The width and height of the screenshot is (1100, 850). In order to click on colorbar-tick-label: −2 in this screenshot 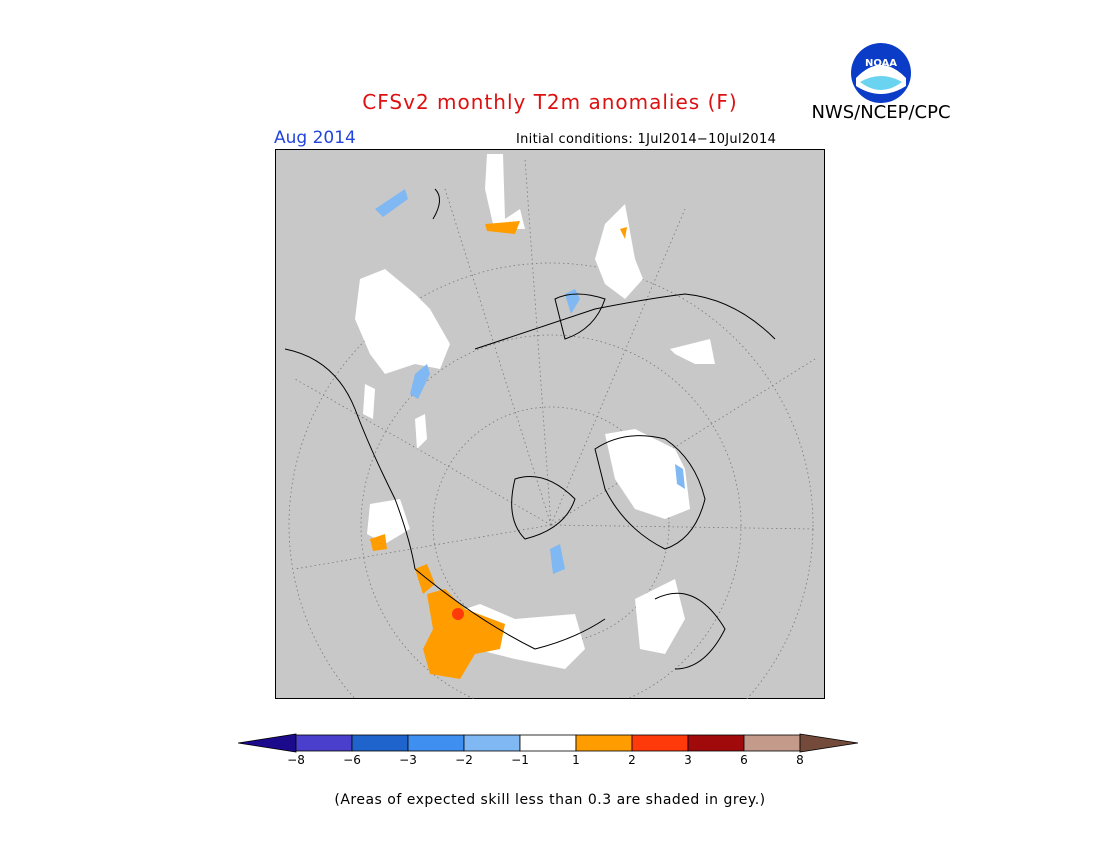, I will do `click(464, 760)`.